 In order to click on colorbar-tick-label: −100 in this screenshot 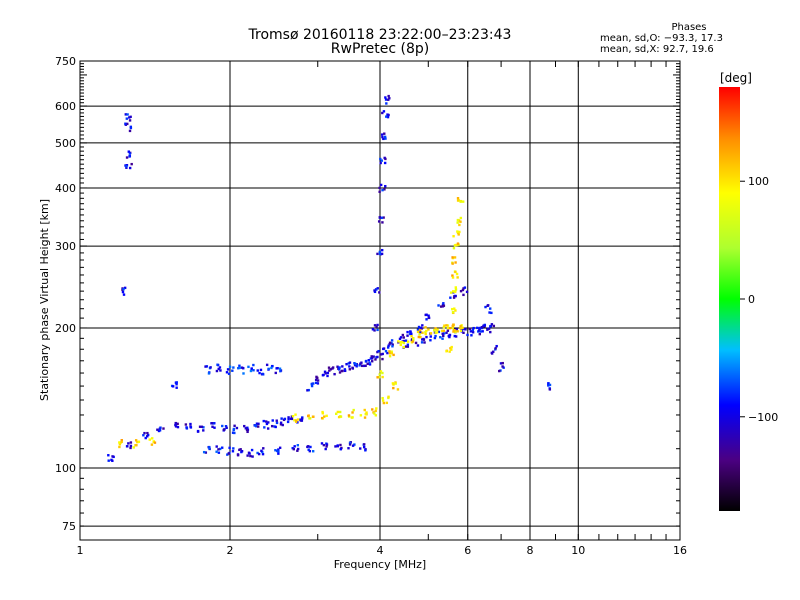, I will do `click(763, 417)`.